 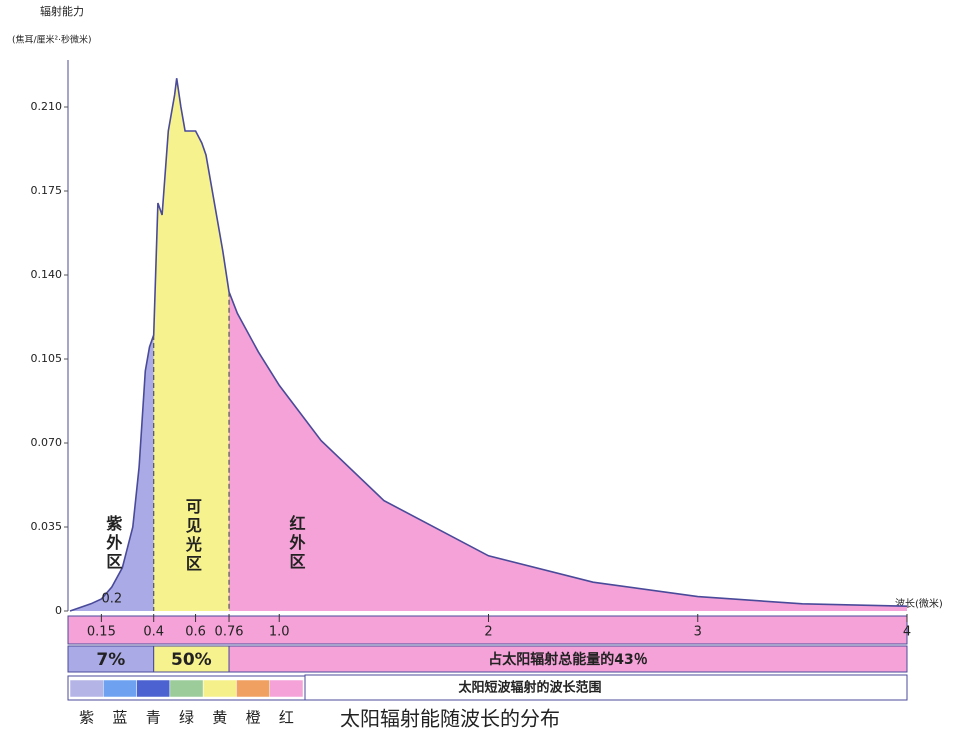 I want to click on x-tick-label: 0.15, so click(x=101, y=632).